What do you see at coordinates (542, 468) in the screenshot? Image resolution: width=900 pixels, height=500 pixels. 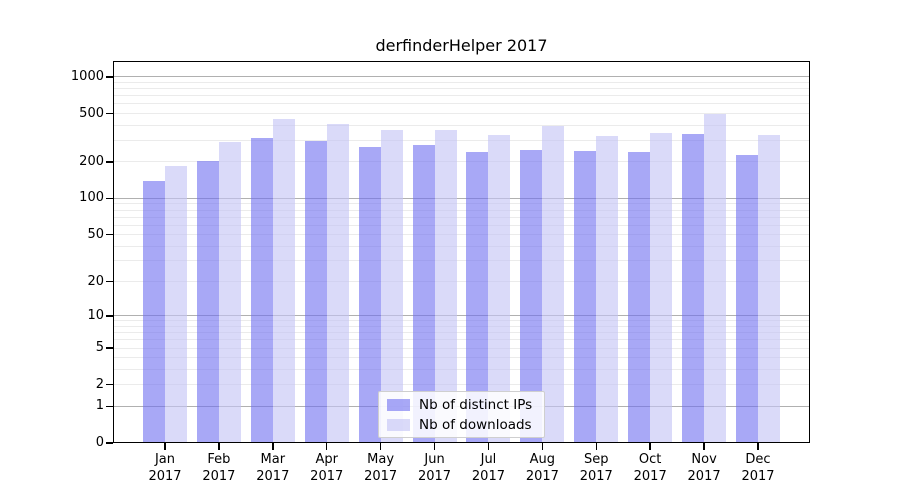 I see `x-axis-label: Aug 2017` at bounding box center [542, 468].